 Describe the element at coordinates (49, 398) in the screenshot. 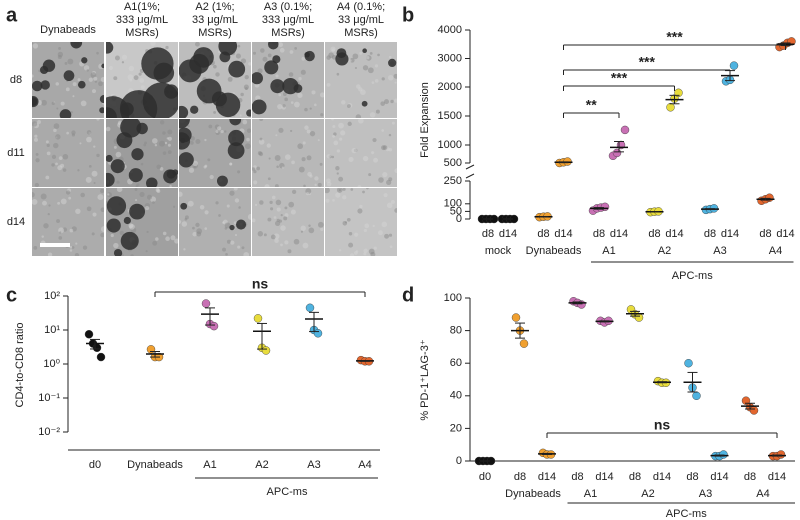

I see `y-tick-label: 10⁻¹` at that location.